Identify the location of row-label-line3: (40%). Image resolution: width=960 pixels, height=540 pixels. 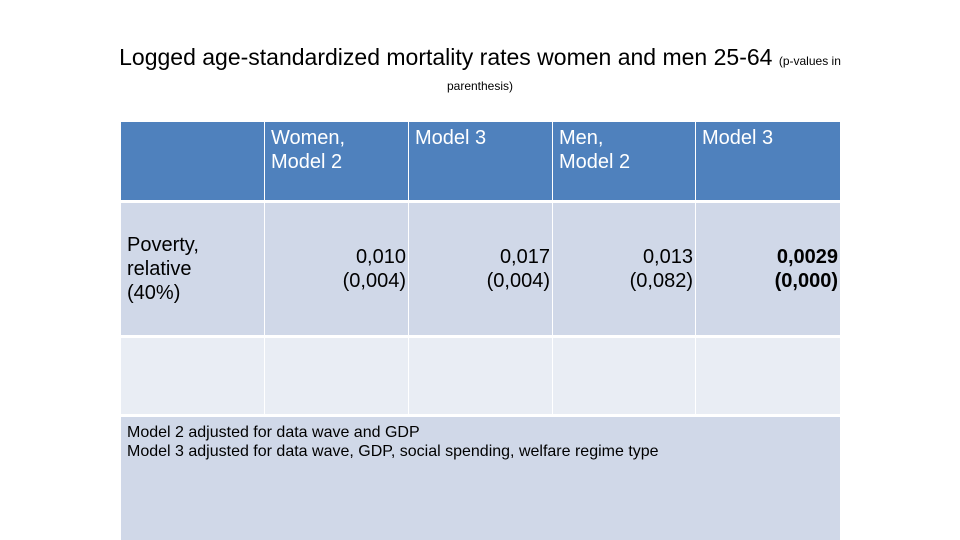
(154, 293).